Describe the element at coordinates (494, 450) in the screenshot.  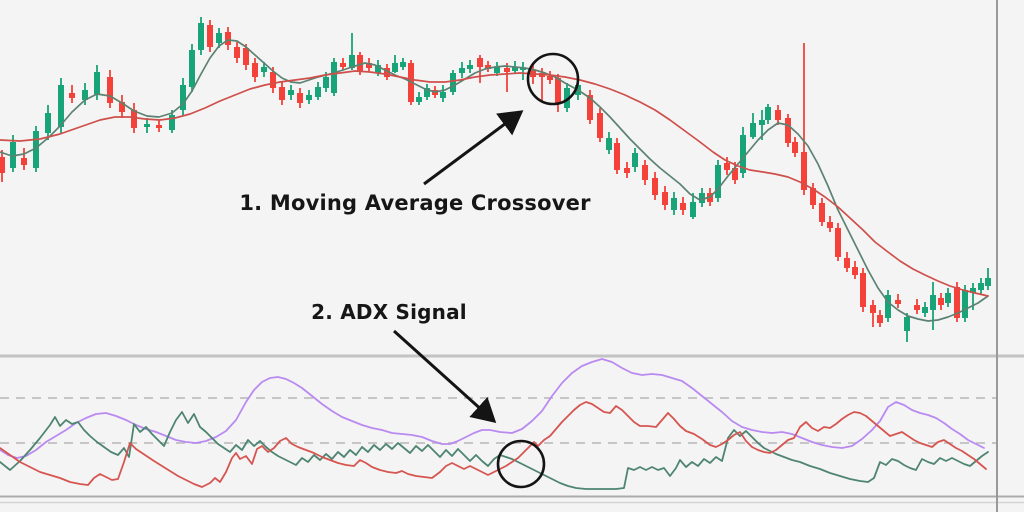
I see `di-green-line` at that location.